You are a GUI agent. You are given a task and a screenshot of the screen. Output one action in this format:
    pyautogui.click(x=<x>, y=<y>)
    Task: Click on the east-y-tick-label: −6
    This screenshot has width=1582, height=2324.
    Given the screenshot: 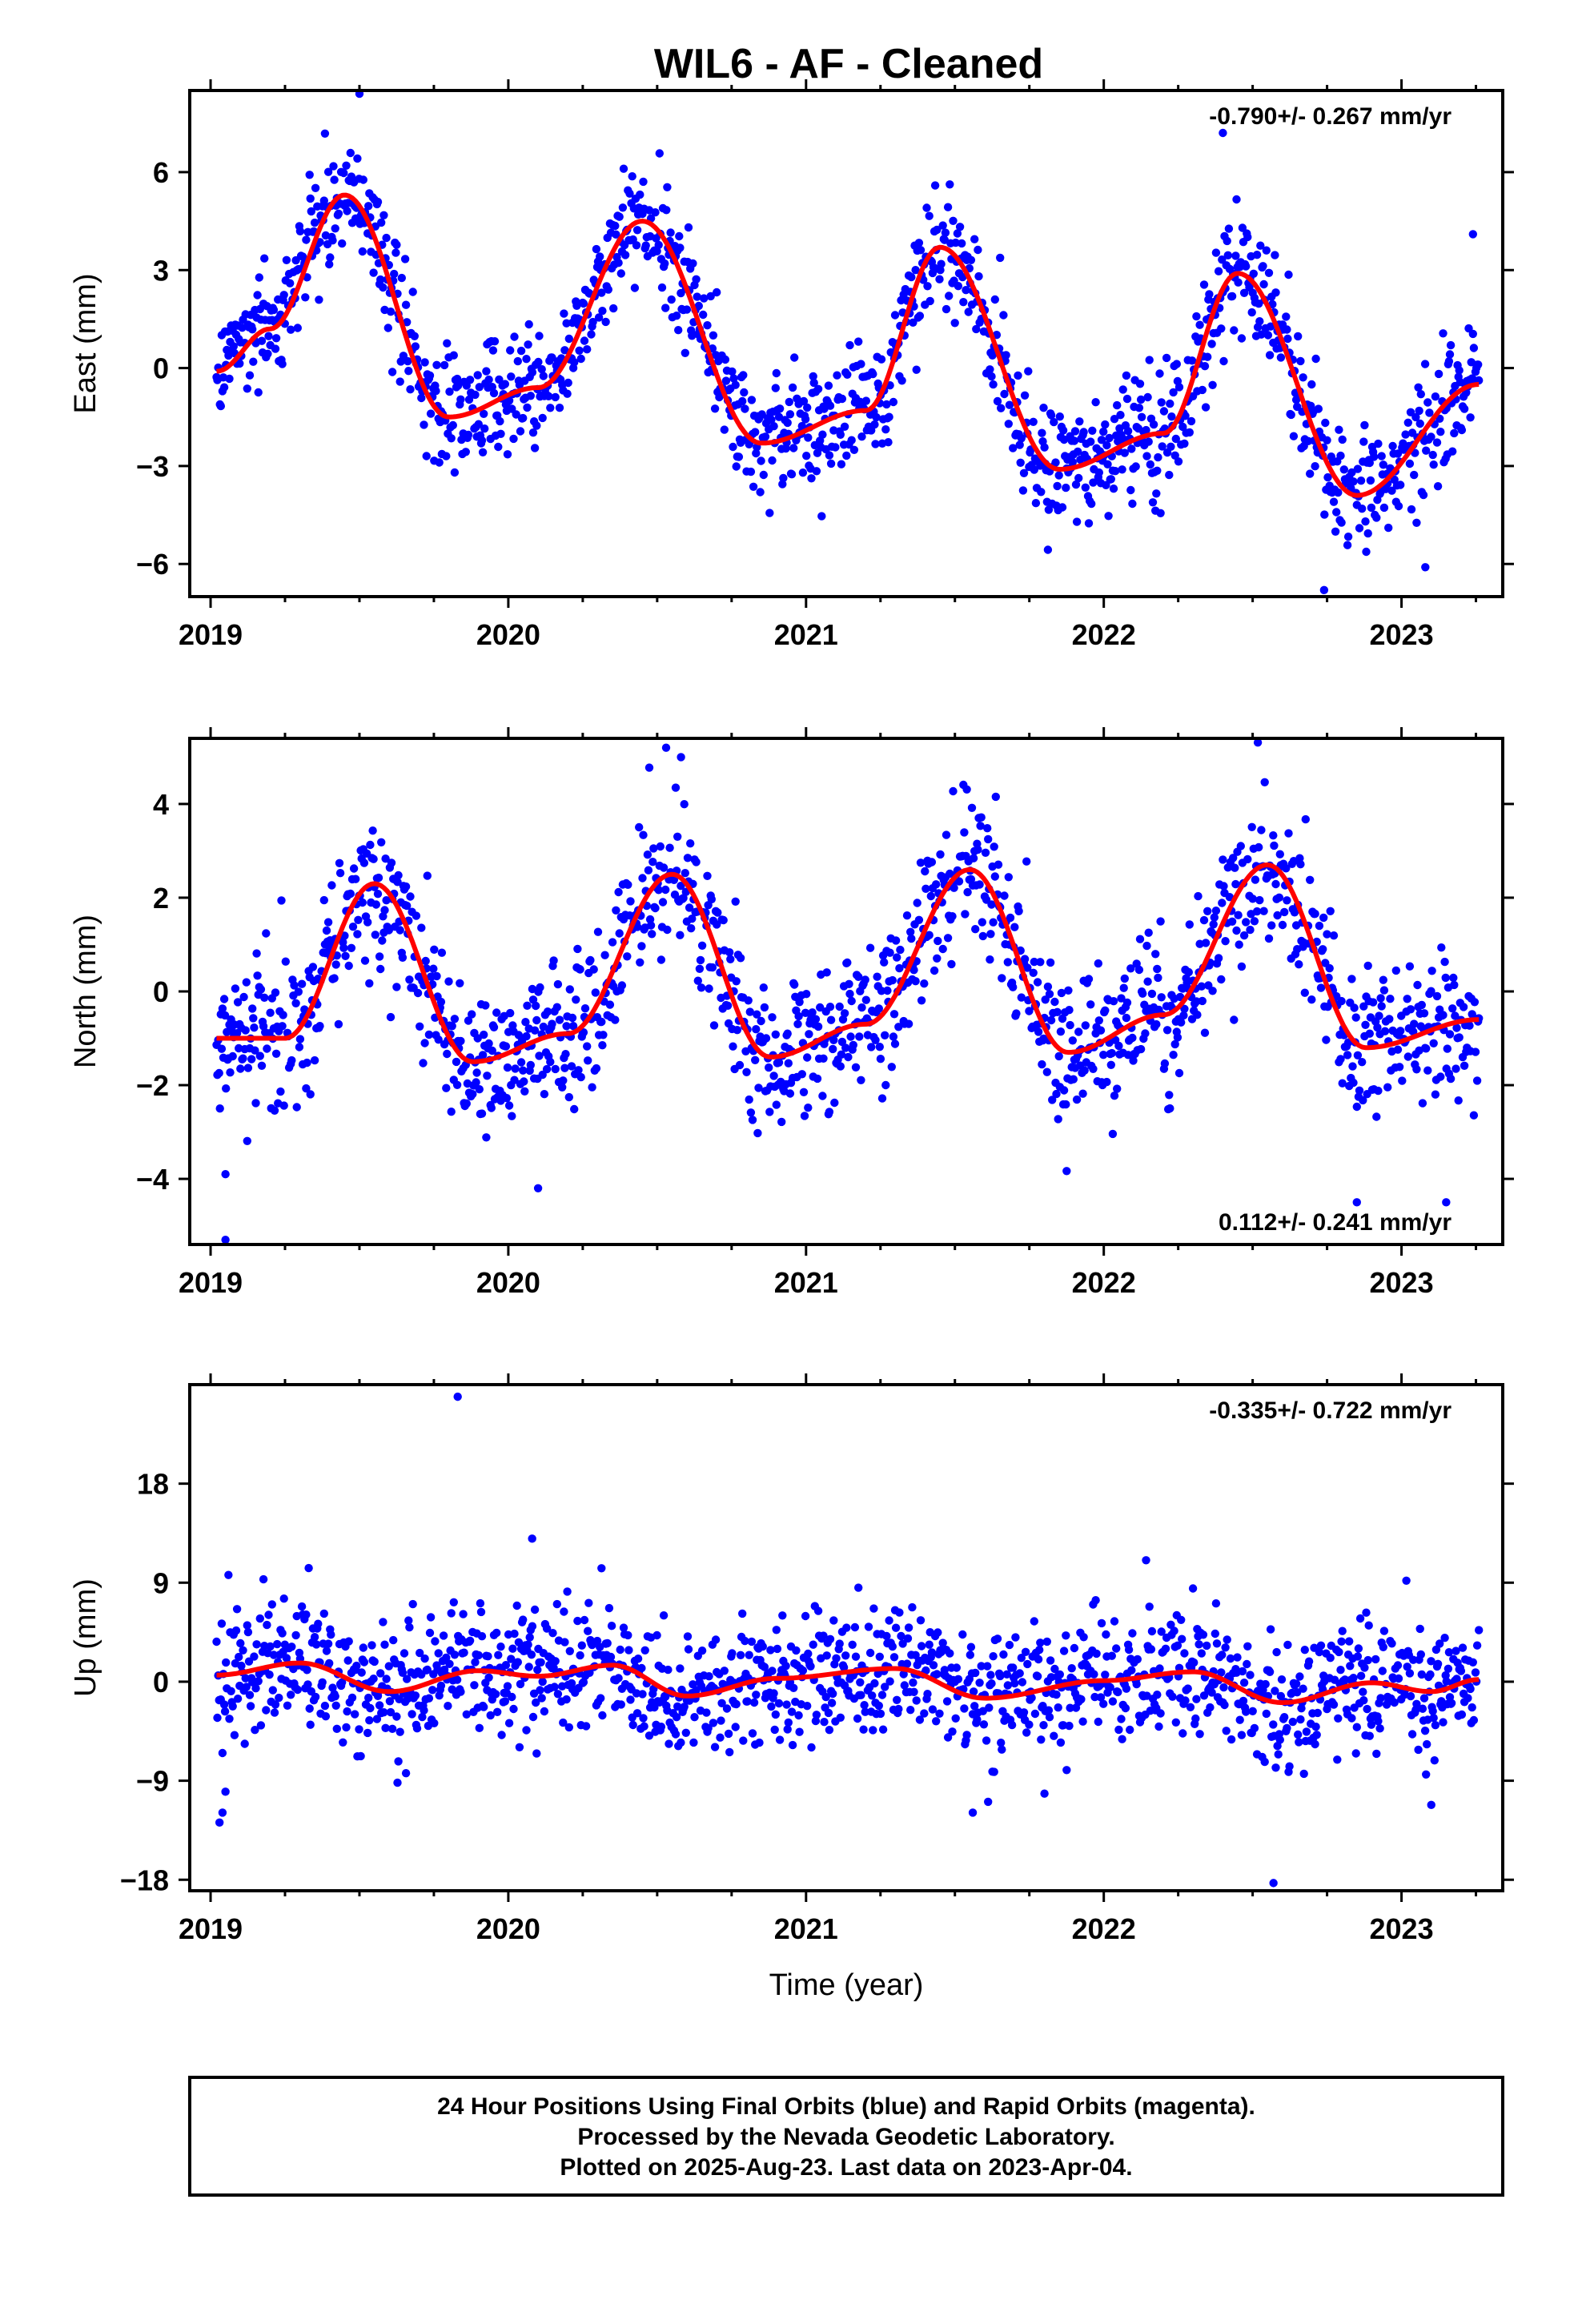 What is the action you would take?
    pyautogui.click(x=152, y=564)
    